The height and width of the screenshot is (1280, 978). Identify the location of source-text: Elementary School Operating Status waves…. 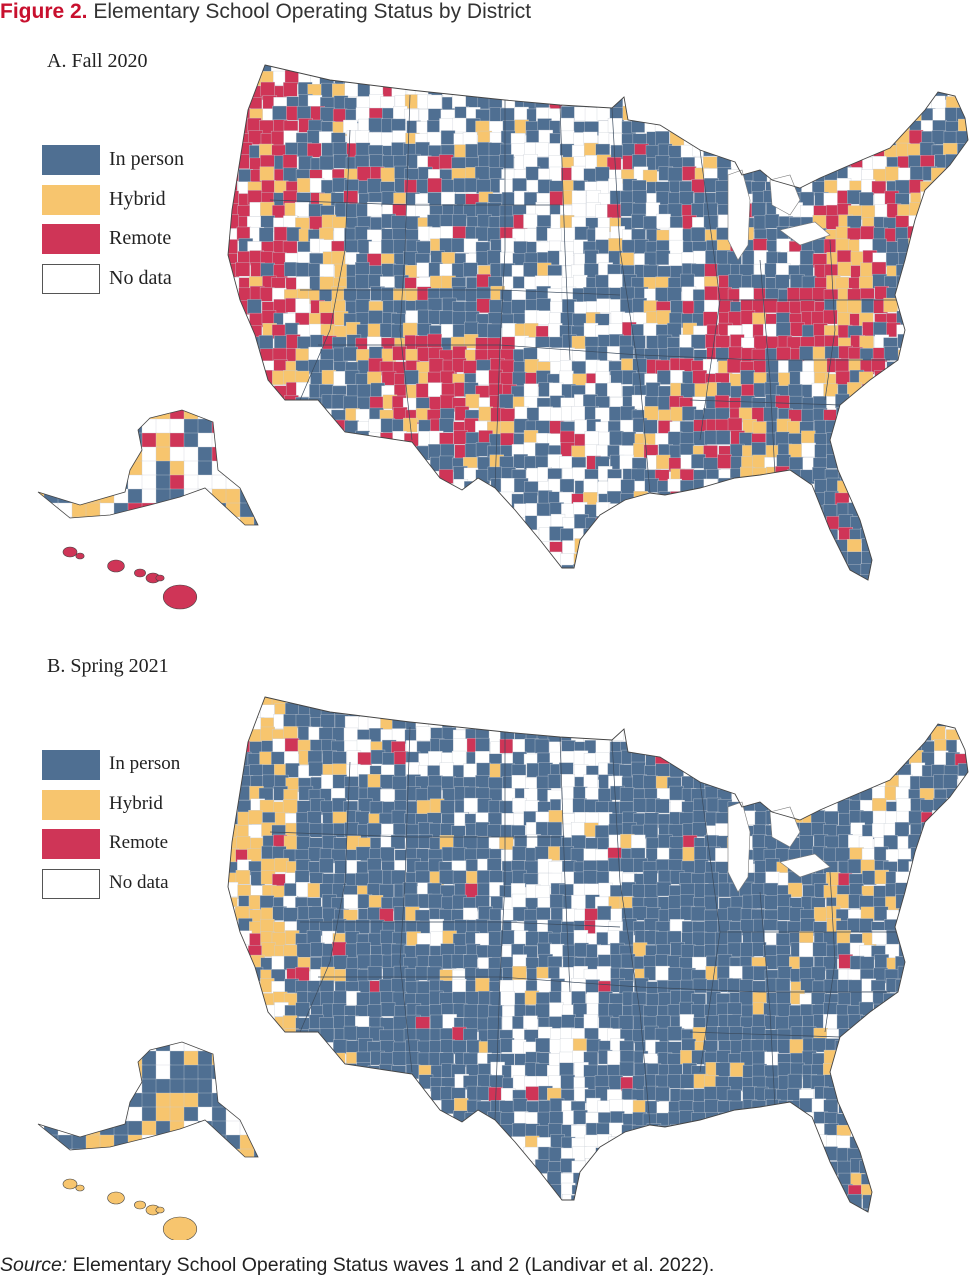
(393, 1265).